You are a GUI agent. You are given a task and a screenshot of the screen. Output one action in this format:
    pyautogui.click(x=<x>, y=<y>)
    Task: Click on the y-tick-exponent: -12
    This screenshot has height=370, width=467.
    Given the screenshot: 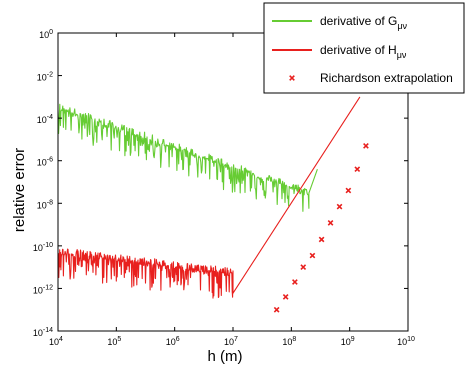 What is the action you would take?
    pyautogui.click(x=48, y=287)
    